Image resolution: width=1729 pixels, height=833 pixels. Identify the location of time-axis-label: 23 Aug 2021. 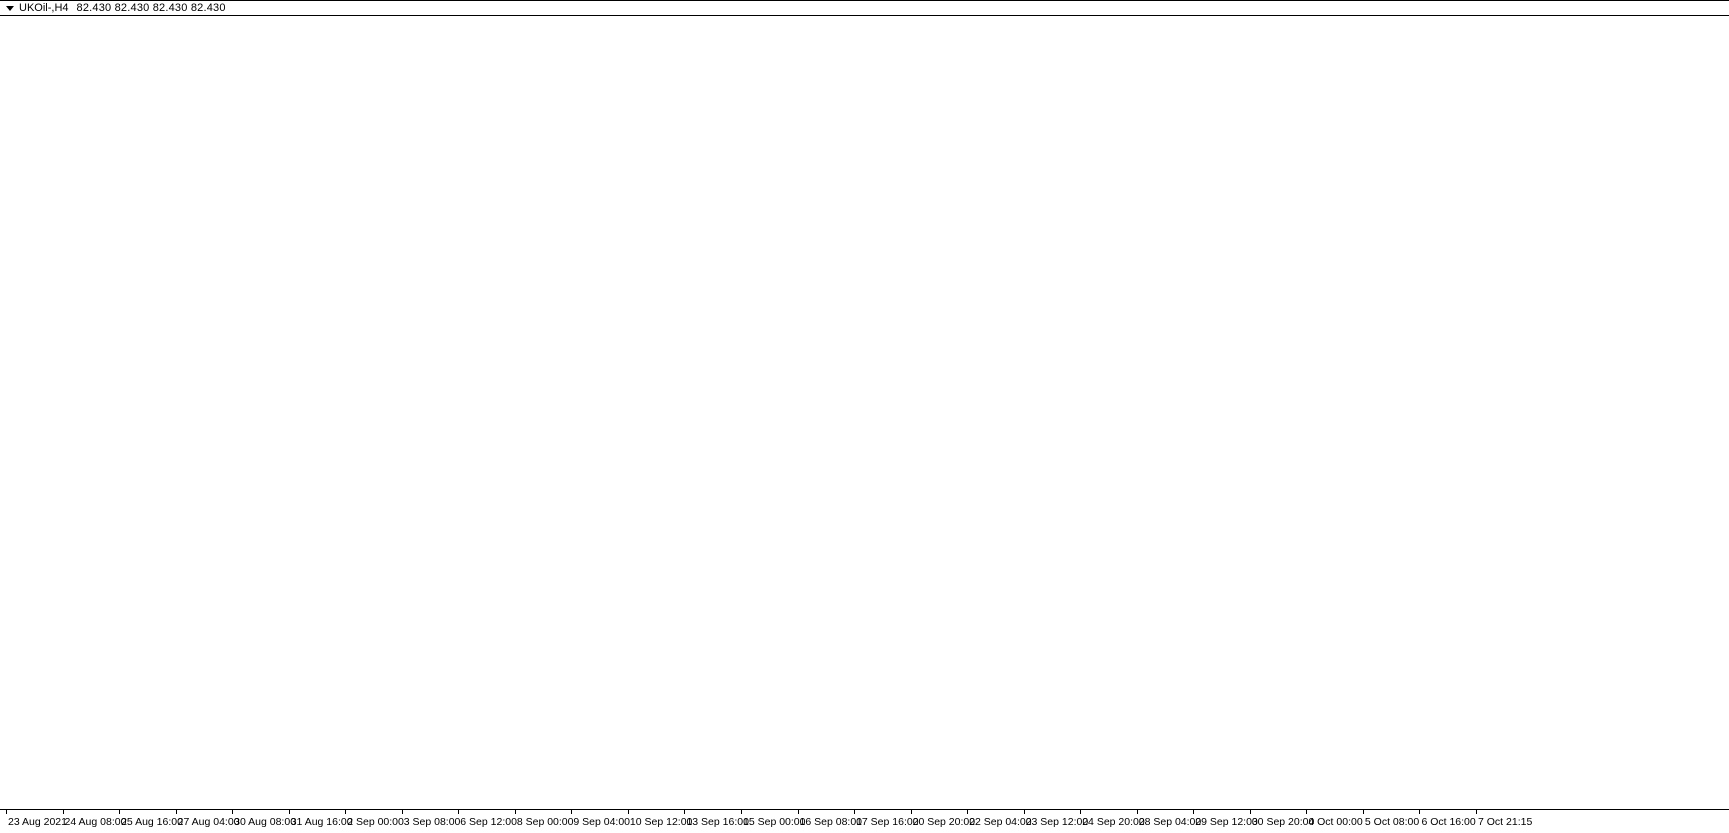
(37, 822).